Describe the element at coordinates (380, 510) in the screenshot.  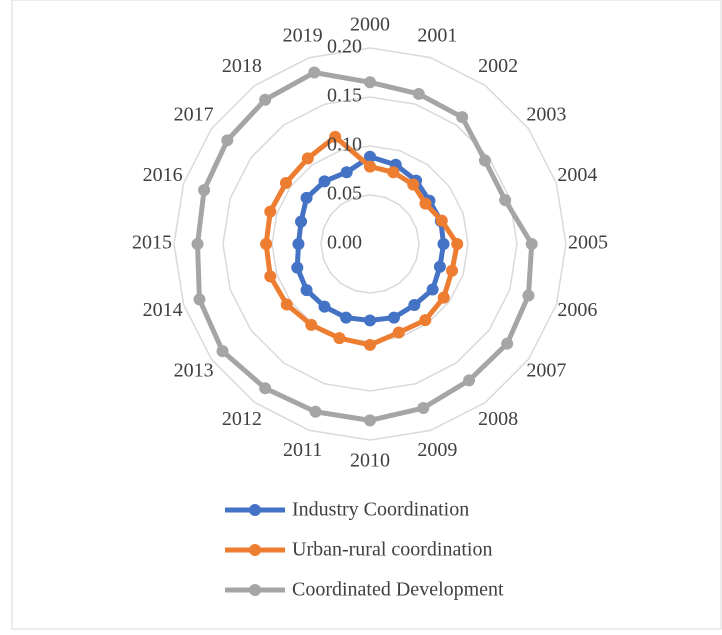
I see `legend-label: Industry Coordination` at that location.